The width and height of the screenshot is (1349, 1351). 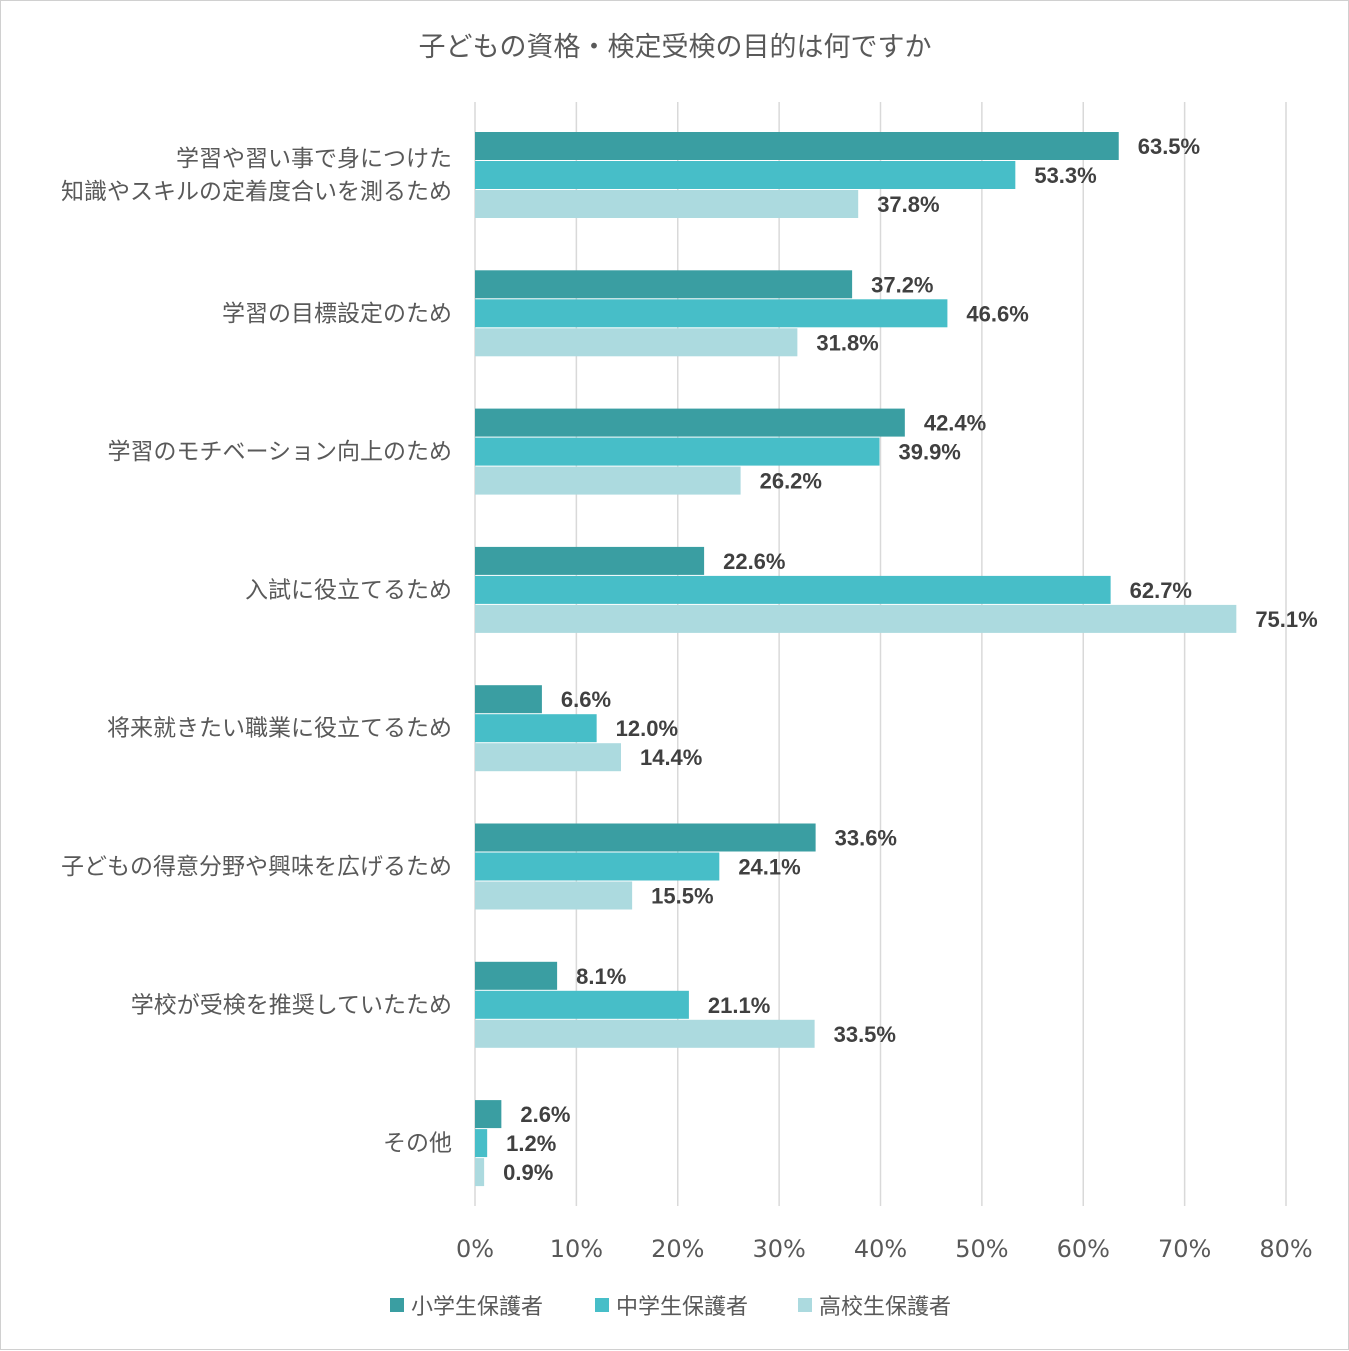 What do you see at coordinates (791, 481) in the screenshot?
I see `data-label: 26.2%` at bounding box center [791, 481].